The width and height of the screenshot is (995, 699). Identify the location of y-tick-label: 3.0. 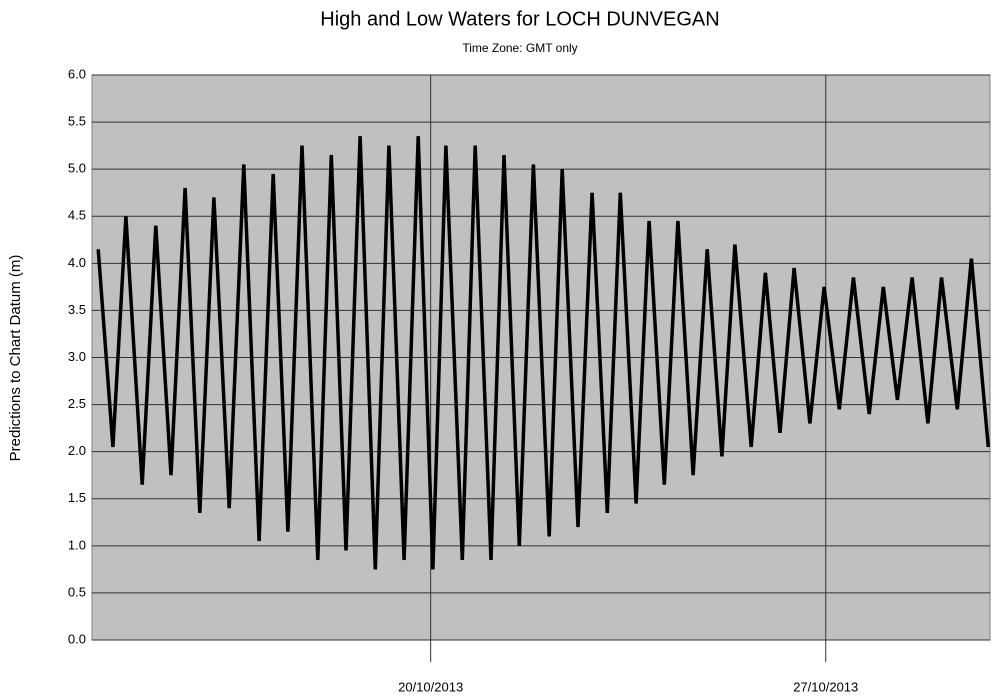
(77, 356).